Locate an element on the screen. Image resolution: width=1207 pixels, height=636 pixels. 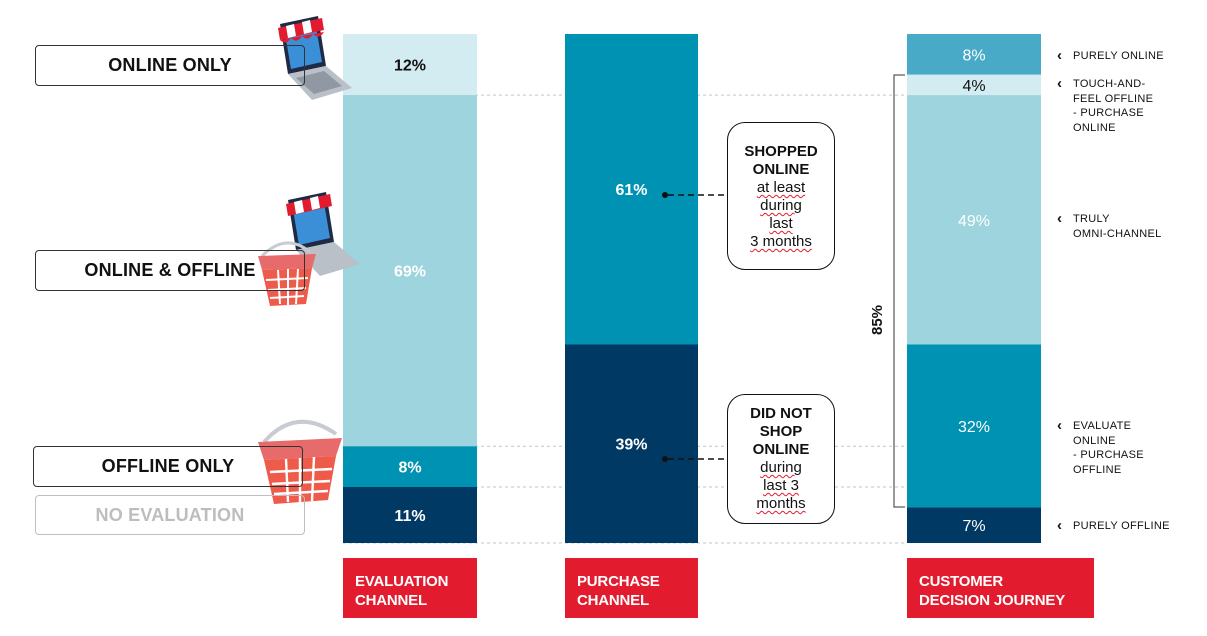
callout-connectors is located at coordinates (695, 327).